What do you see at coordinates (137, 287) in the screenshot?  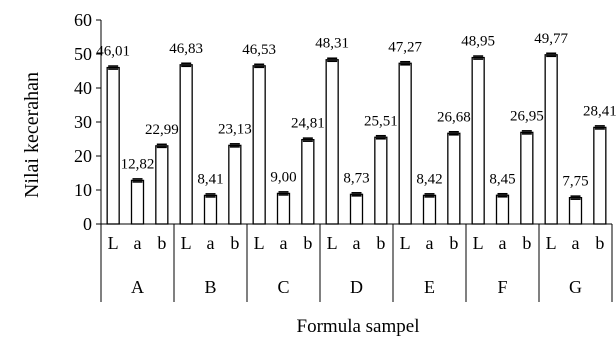 I see `x-group-label: A` at bounding box center [137, 287].